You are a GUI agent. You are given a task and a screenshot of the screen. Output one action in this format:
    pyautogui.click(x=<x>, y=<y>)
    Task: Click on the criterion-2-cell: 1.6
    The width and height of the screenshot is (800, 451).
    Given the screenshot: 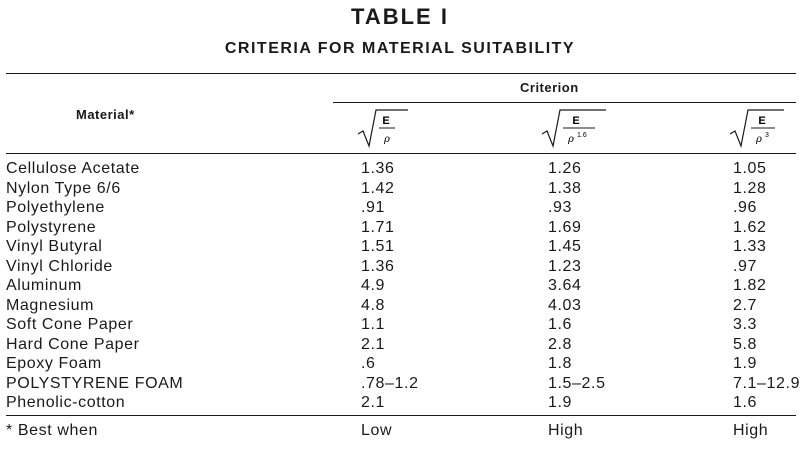 What is the action you would take?
    pyautogui.click(x=560, y=324)
    